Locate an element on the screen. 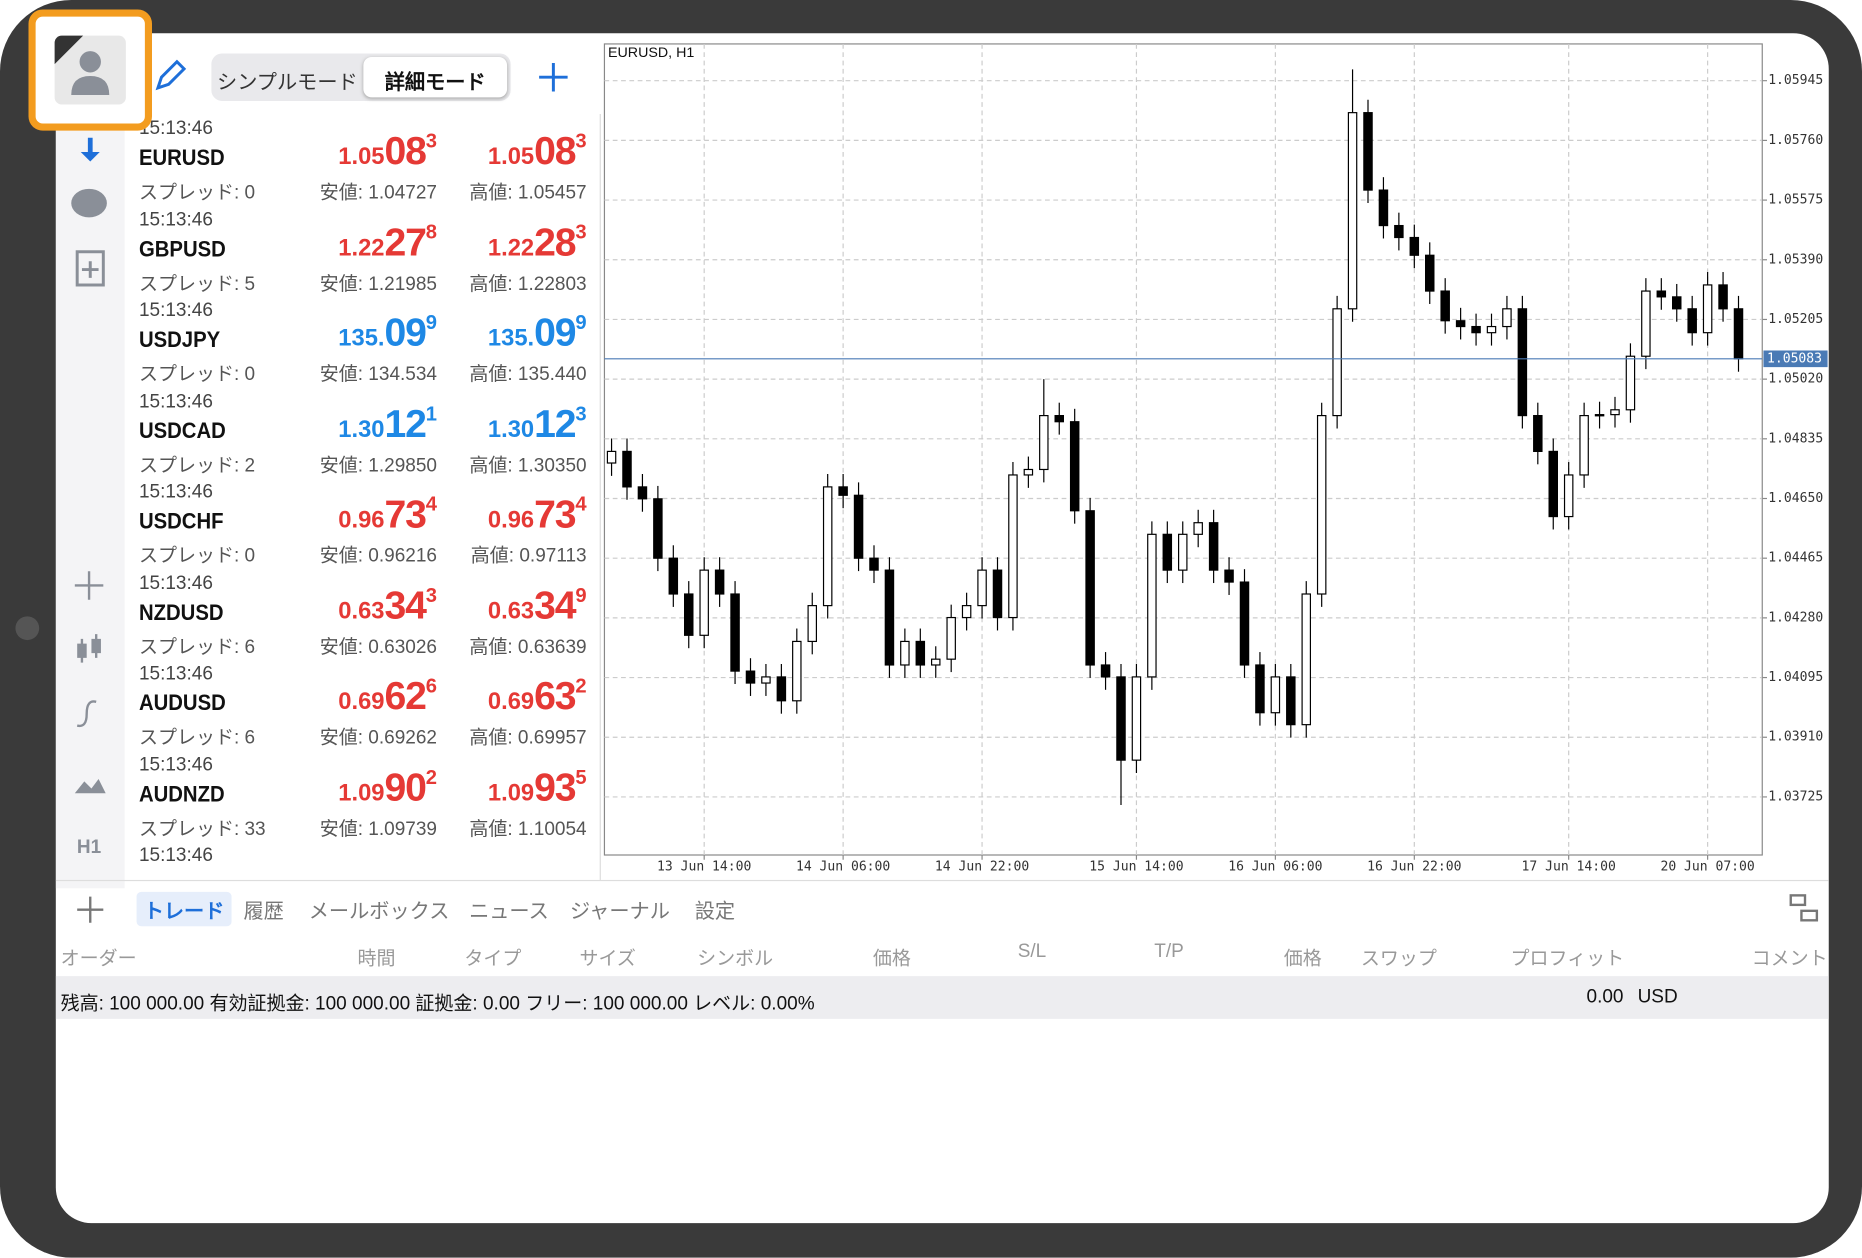 This screenshot has height=1258, width=1862. symbol: EURUSD is located at coordinates (181, 158).